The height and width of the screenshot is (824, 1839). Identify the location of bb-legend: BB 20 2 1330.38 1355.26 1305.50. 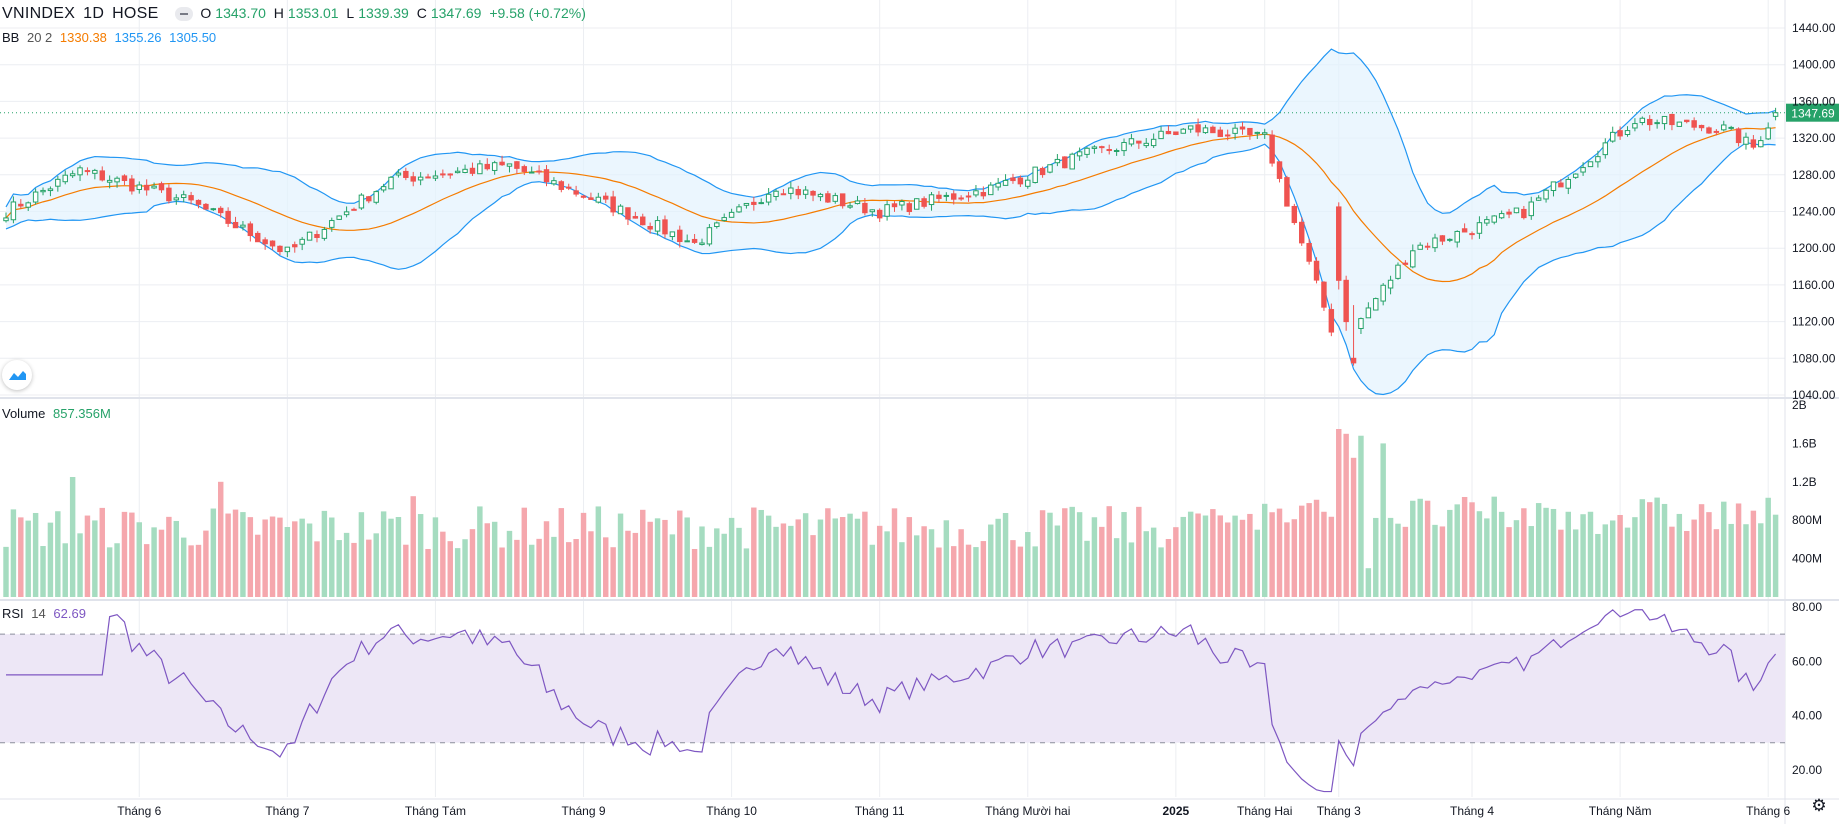
(111, 38).